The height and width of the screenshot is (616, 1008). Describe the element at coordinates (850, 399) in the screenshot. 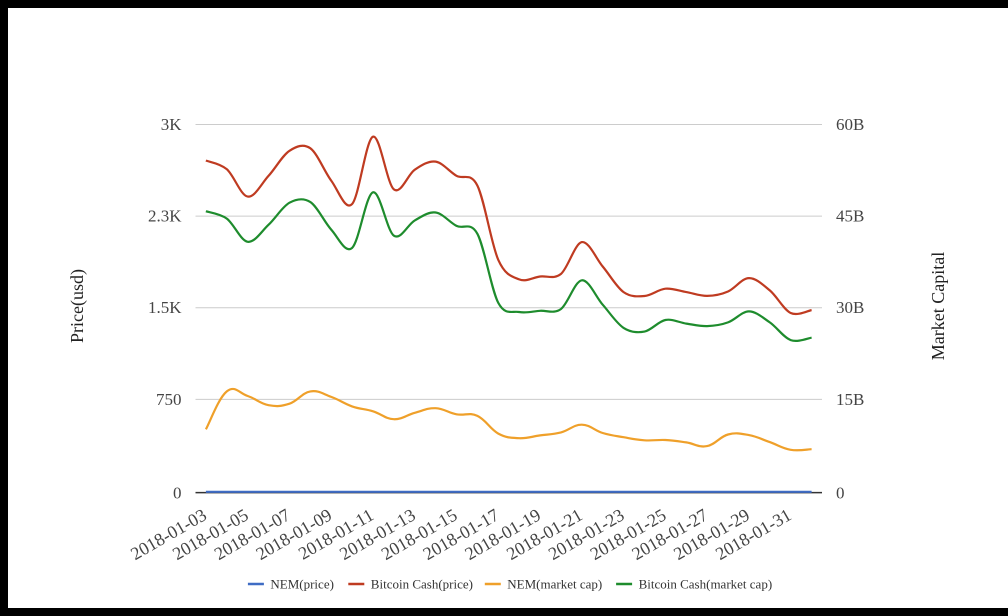

I see `svg-text: 15B` at that location.